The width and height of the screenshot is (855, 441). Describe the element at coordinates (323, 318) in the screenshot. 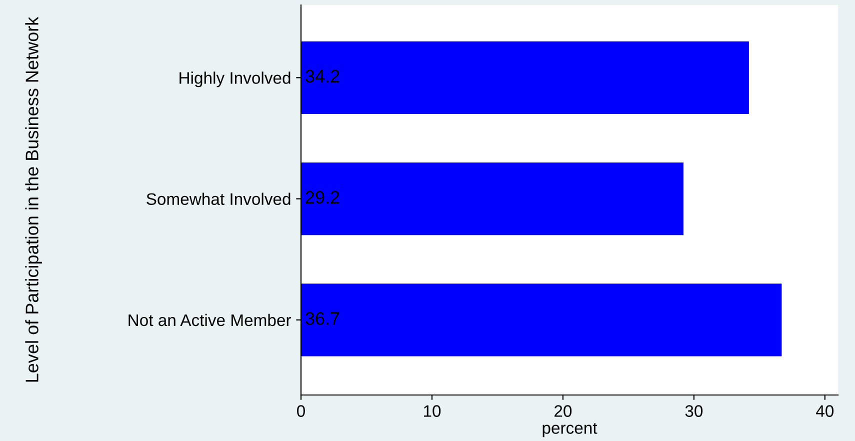

I see `data-label: 36.7` at that location.